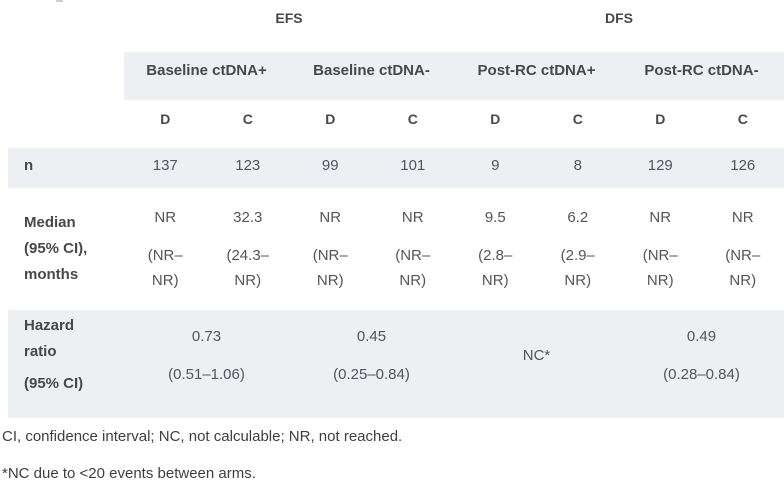 The width and height of the screenshot is (784, 488). Describe the element at coordinates (66, 20) in the screenshot. I see `empty-corner-cell` at that location.